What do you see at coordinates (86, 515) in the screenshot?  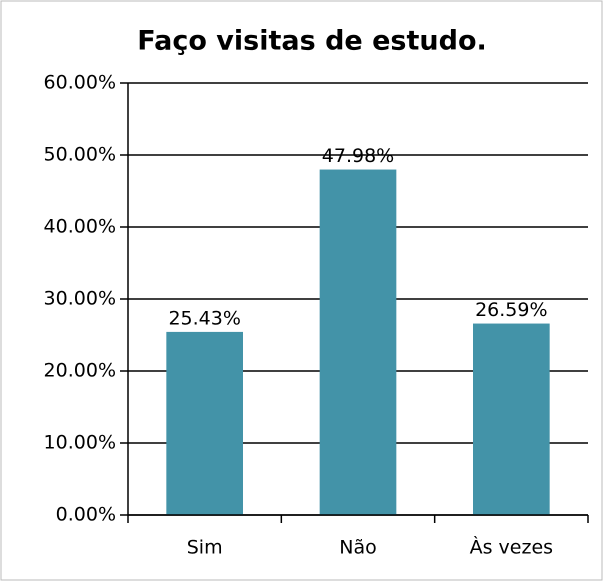 I see `y-tick-label: 0.00%` at bounding box center [86, 515].